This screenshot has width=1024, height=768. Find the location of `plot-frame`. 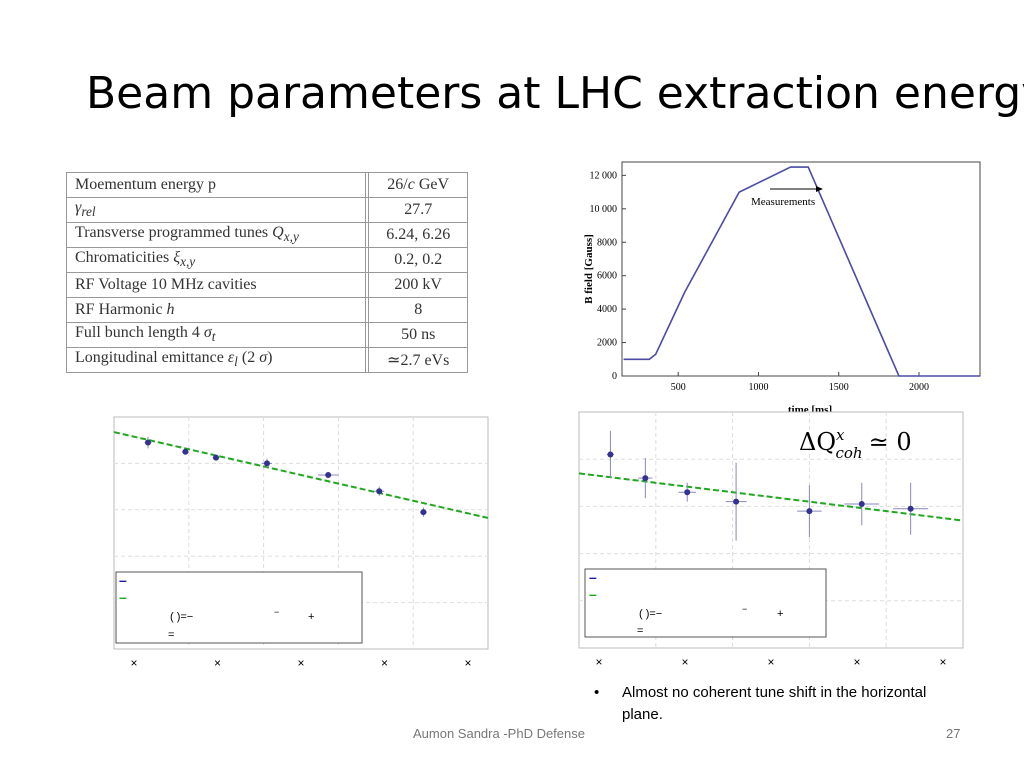

plot-frame is located at coordinates (801, 269).